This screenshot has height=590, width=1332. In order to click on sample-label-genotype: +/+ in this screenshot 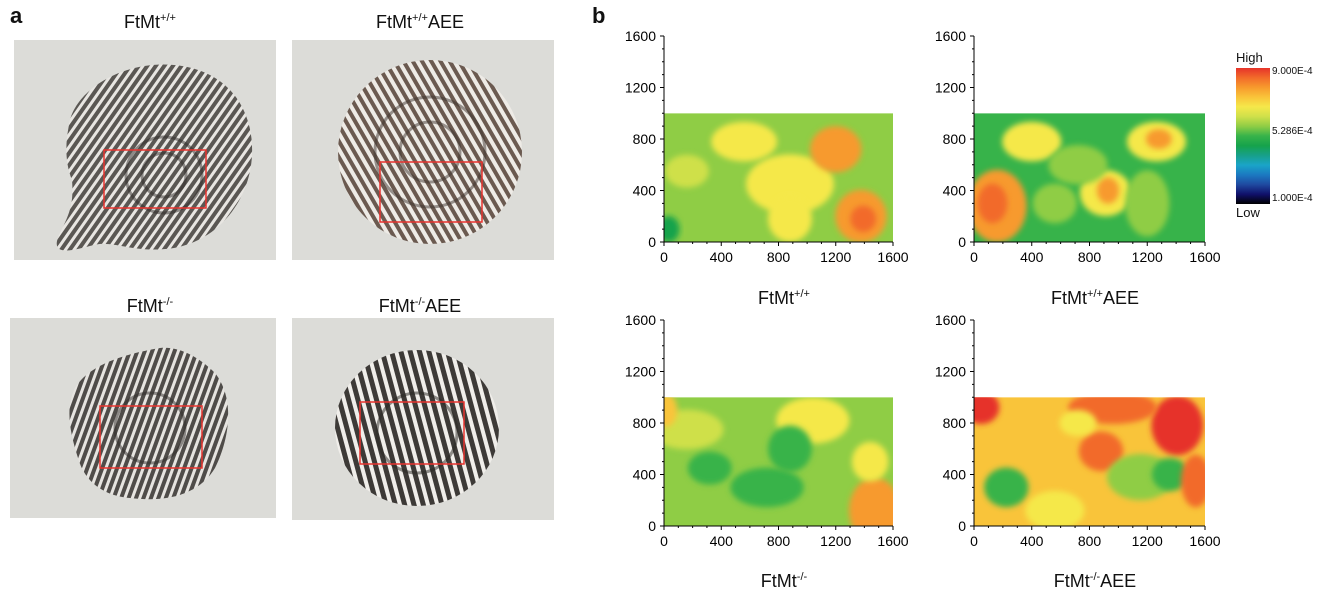, I will do `click(168, 18)`.